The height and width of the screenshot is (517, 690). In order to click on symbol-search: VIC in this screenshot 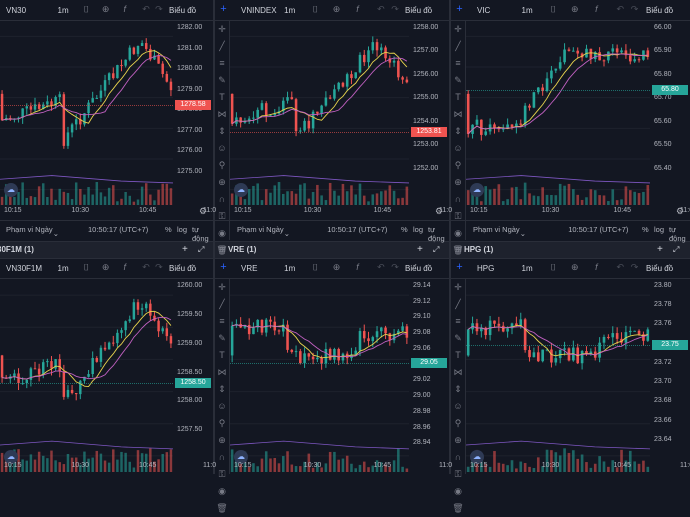, I will do `click(484, 10)`.